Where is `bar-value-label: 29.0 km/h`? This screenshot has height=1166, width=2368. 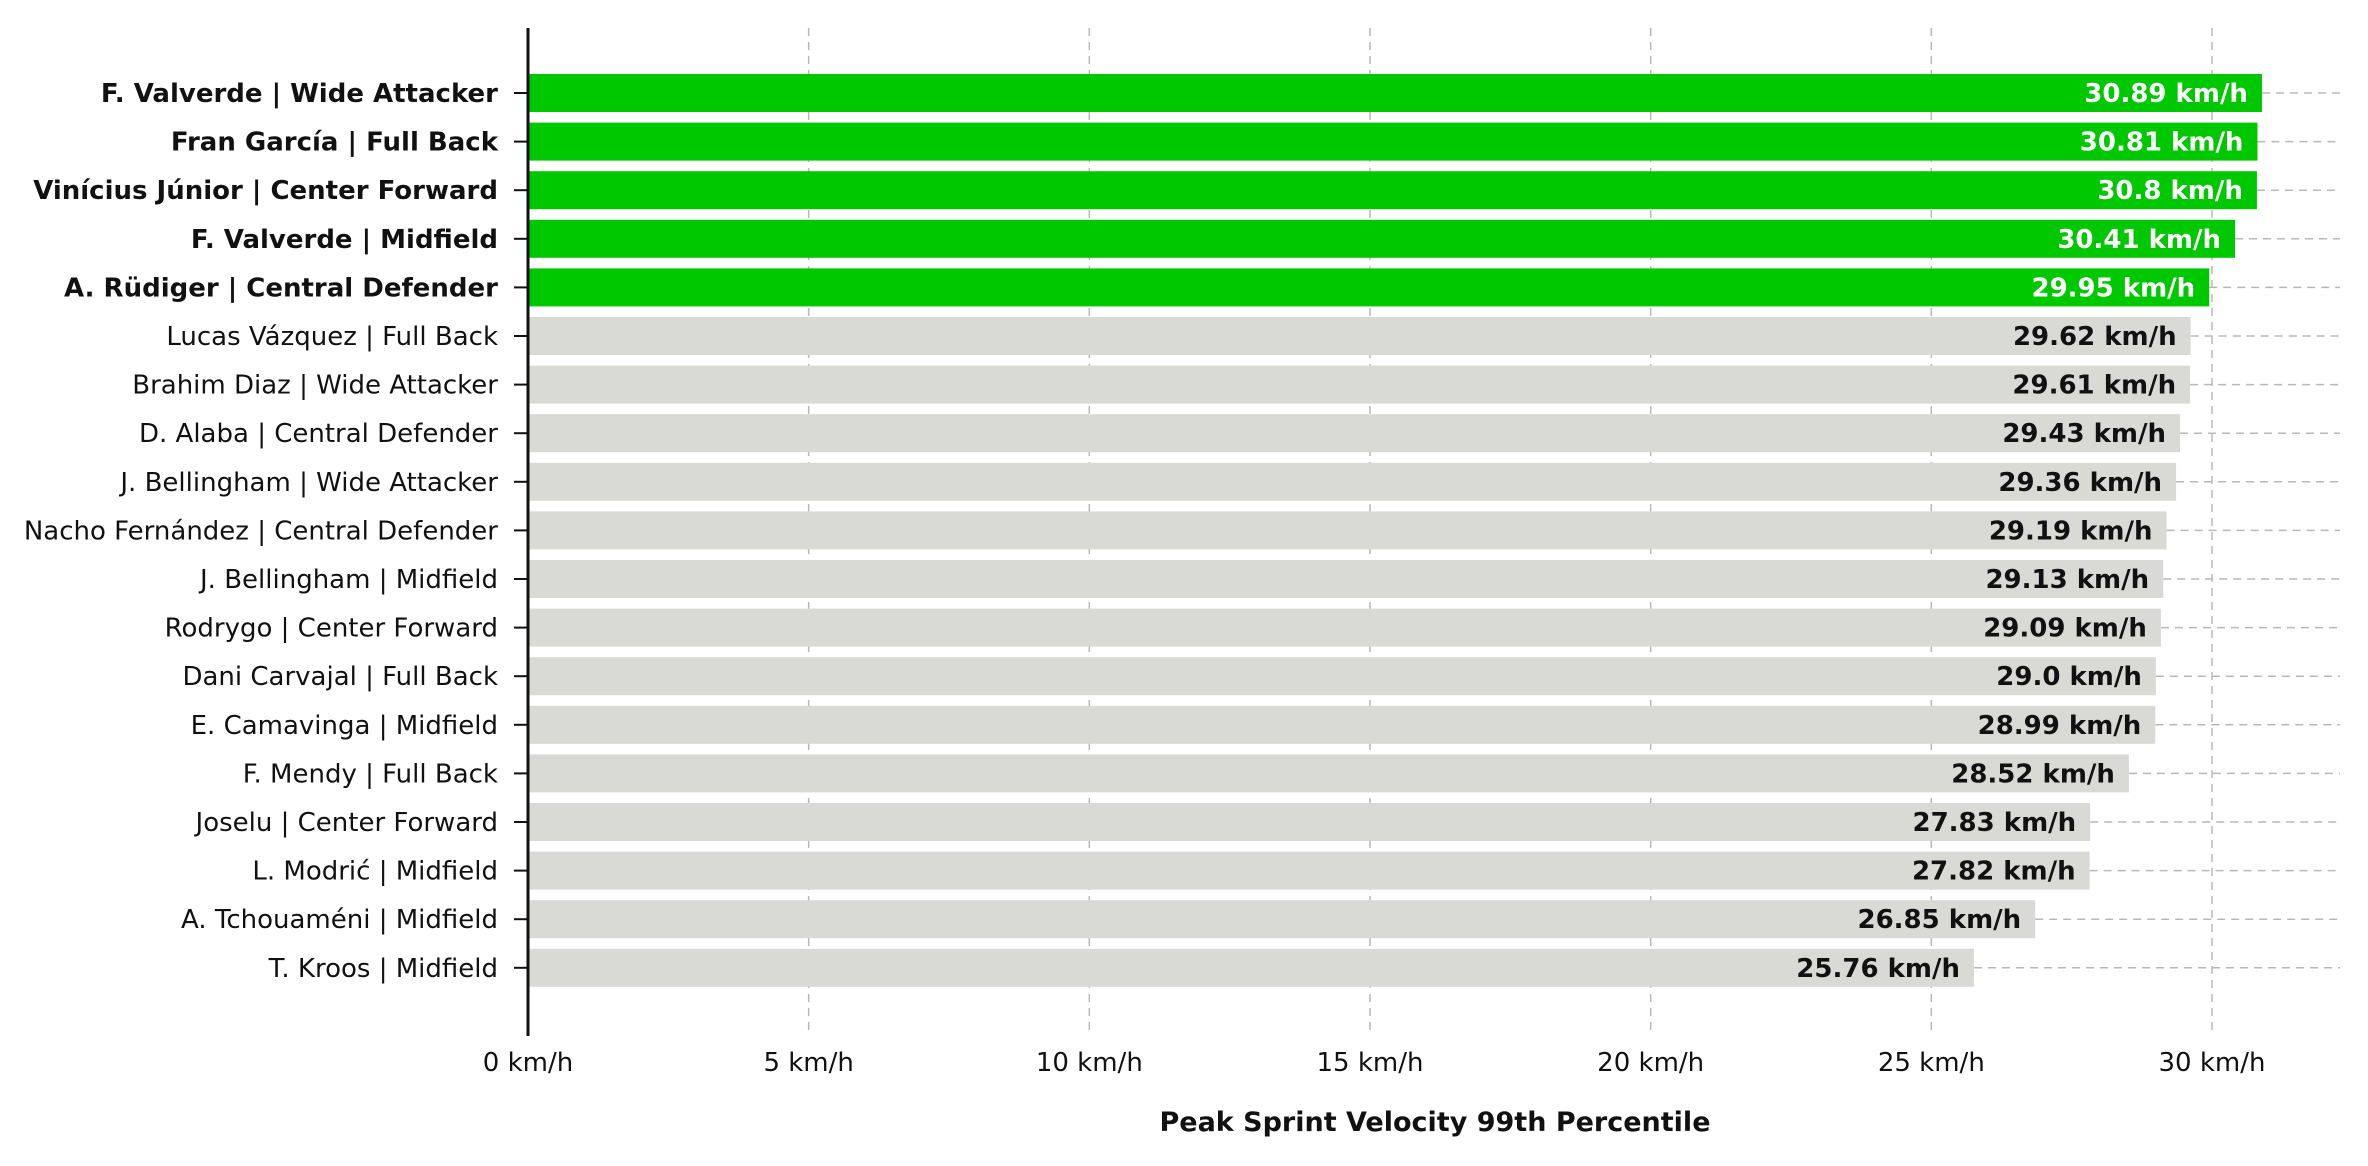 bar-value-label: 29.0 km/h is located at coordinates (2069, 677).